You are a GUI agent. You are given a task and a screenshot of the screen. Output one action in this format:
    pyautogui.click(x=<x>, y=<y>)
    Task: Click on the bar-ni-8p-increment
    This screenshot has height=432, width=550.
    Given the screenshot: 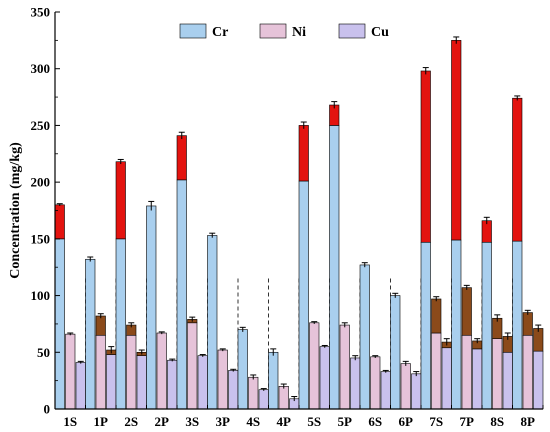 What is the action you would take?
    pyautogui.click(x=527, y=324)
    